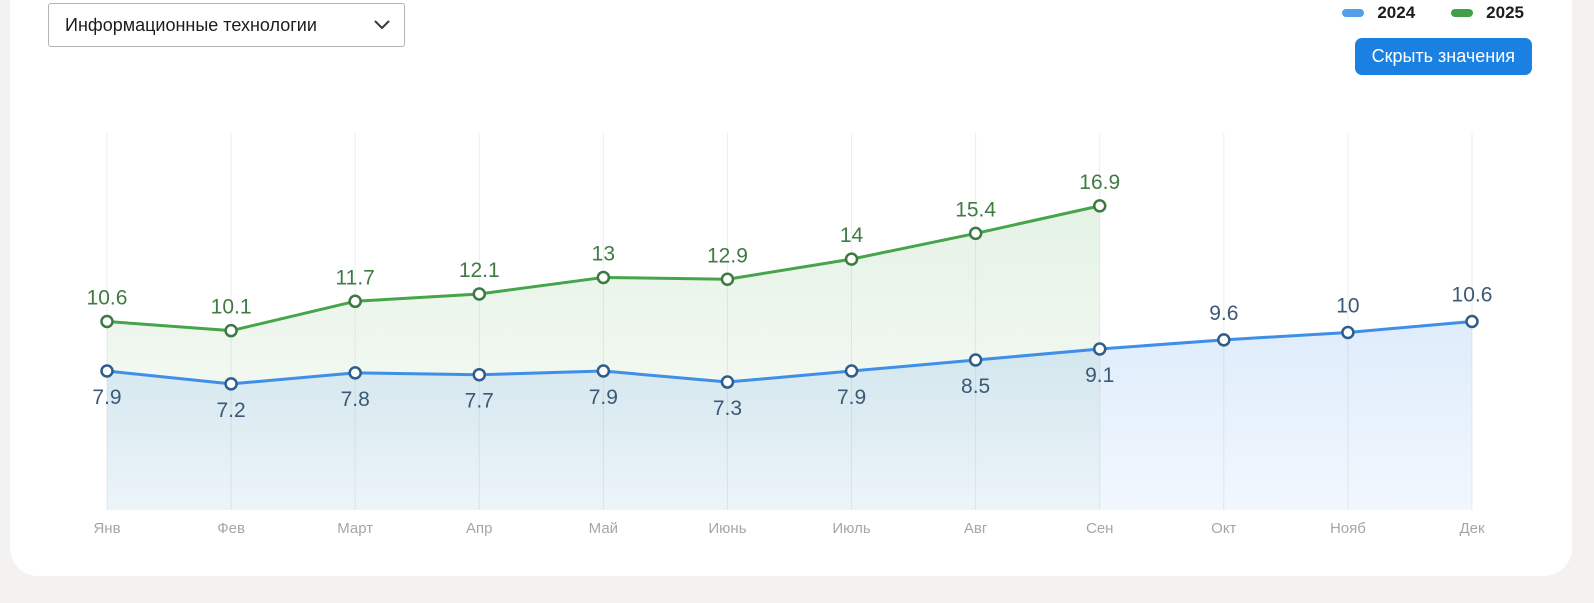  Describe the element at coordinates (603, 253) in the screenshot. I see `value-label-2025: 13` at that location.